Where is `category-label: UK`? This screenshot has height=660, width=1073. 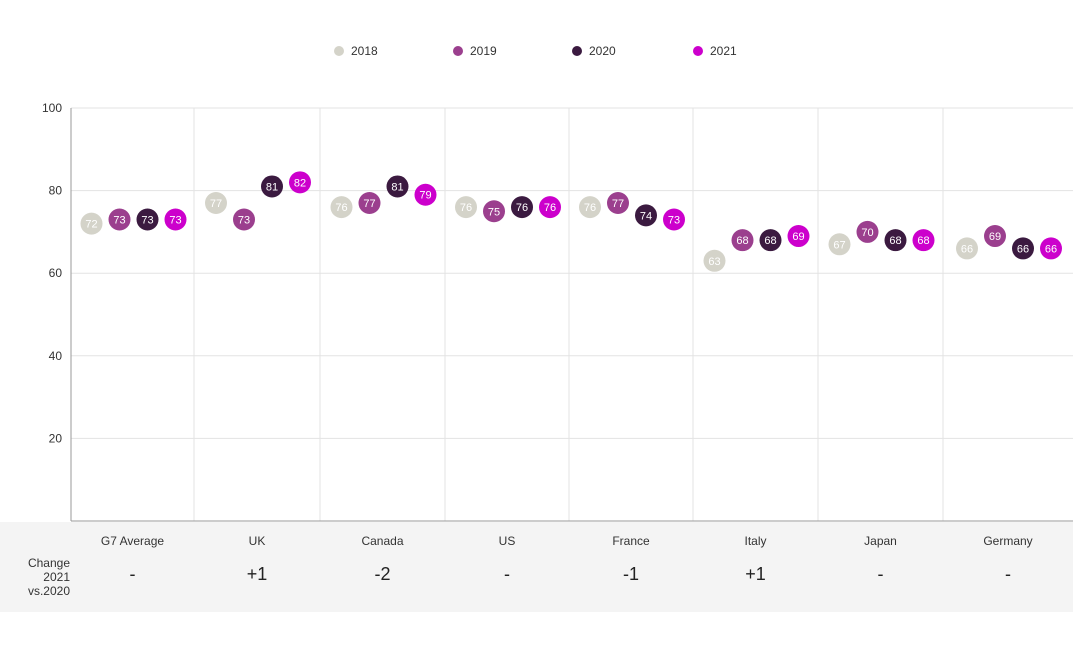 category-label: UK is located at coordinates (257, 541).